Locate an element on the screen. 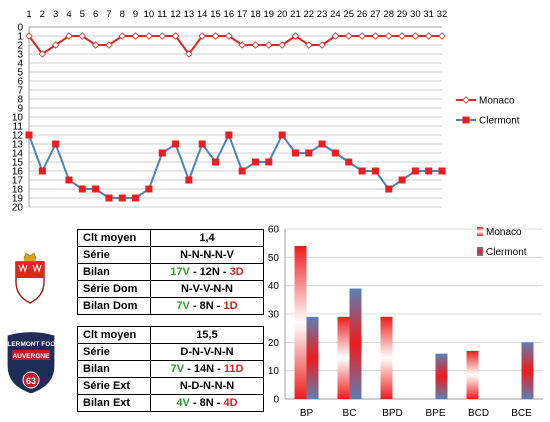  stats-value: 15,5 is located at coordinates (207, 335).